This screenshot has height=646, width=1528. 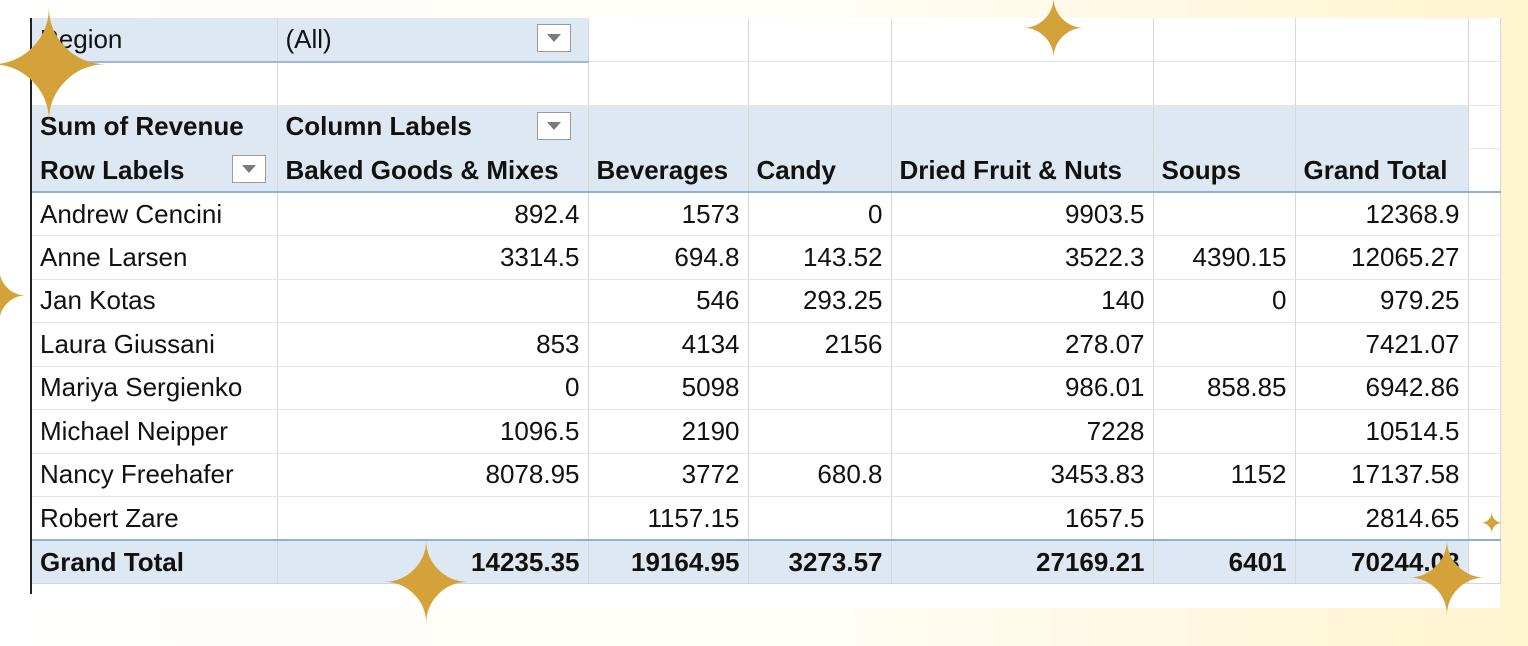 What do you see at coordinates (820, 475) in the screenshot?
I see `value-cell: 680.8` at bounding box center [820, 475].